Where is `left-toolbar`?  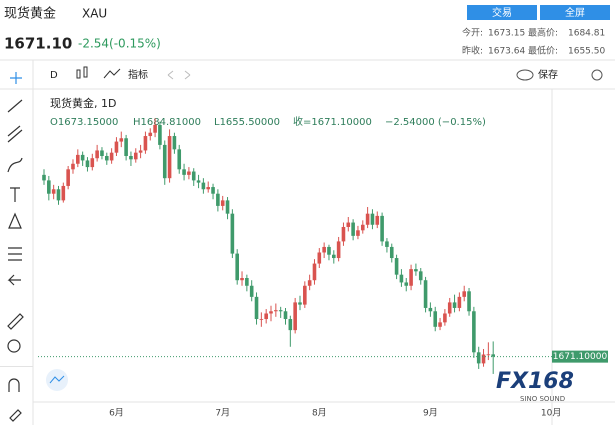 left-toolbar is located at coordinates (15, 247).